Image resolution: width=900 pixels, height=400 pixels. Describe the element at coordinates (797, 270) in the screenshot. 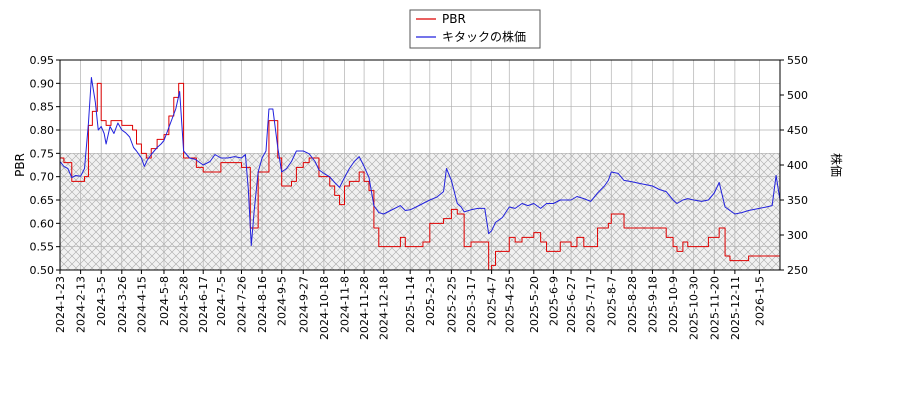

I see `right-tick-label-0: 250` at that location.